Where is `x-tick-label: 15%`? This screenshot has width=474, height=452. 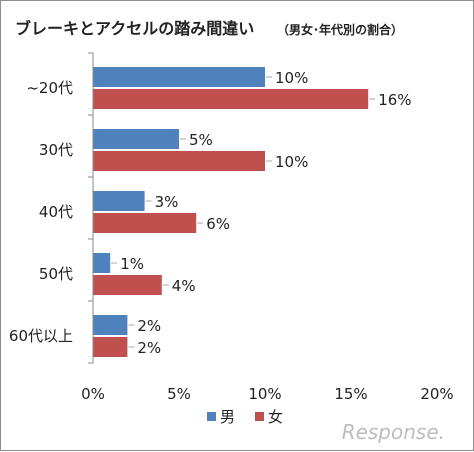 x-tick-label: 15% is located at coordinates (350, 394).